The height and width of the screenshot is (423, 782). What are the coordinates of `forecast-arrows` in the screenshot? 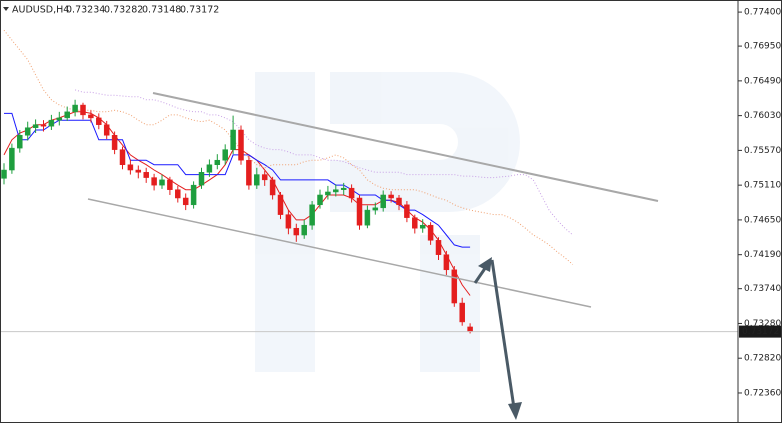 It's located at (497, 338).